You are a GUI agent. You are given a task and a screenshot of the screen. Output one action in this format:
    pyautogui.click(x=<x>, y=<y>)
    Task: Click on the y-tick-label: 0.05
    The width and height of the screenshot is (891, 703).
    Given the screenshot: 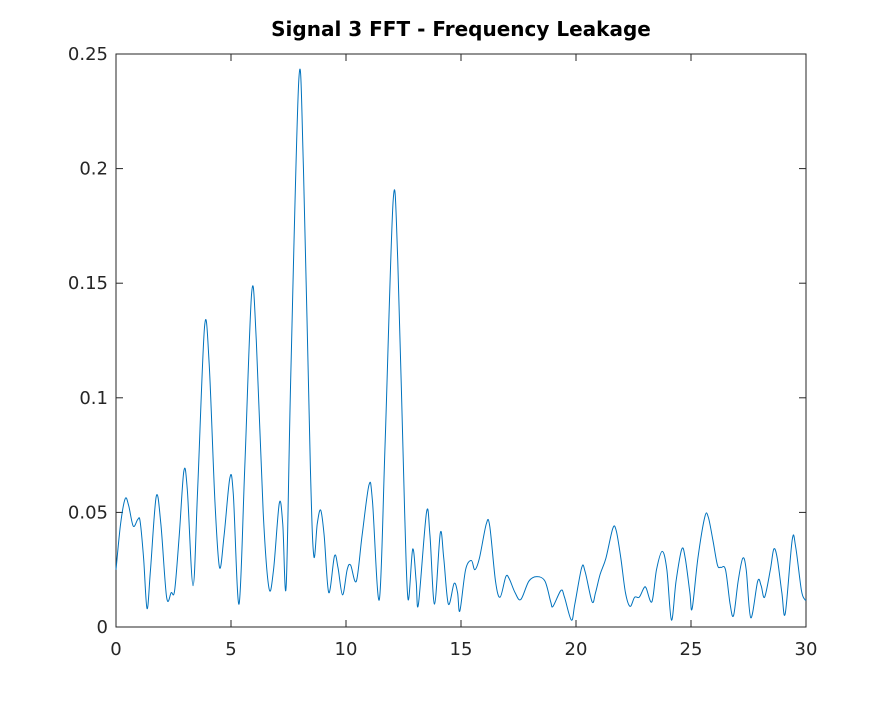 What is the action you would take?
    pyautogui.click(x=88, y=512)
    